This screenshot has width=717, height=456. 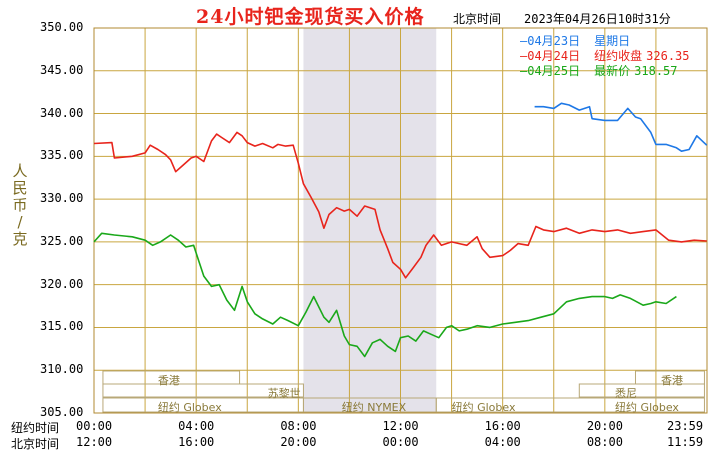 What do you see at coordinates (685, 442) in the screenshot?
I see `x-tick-label: 11:59` at bounding box center [685, 442].